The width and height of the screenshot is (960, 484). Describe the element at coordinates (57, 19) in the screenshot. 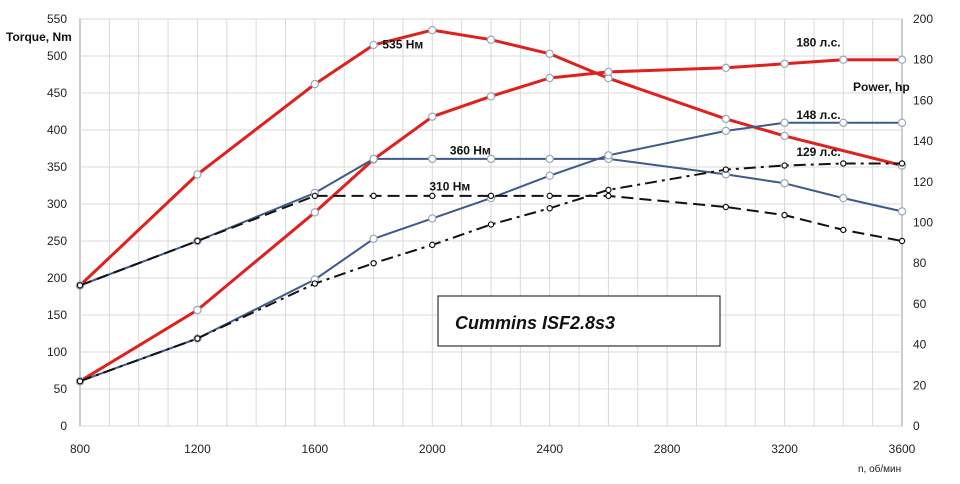

I see `left-tick-label: 550` at that location.